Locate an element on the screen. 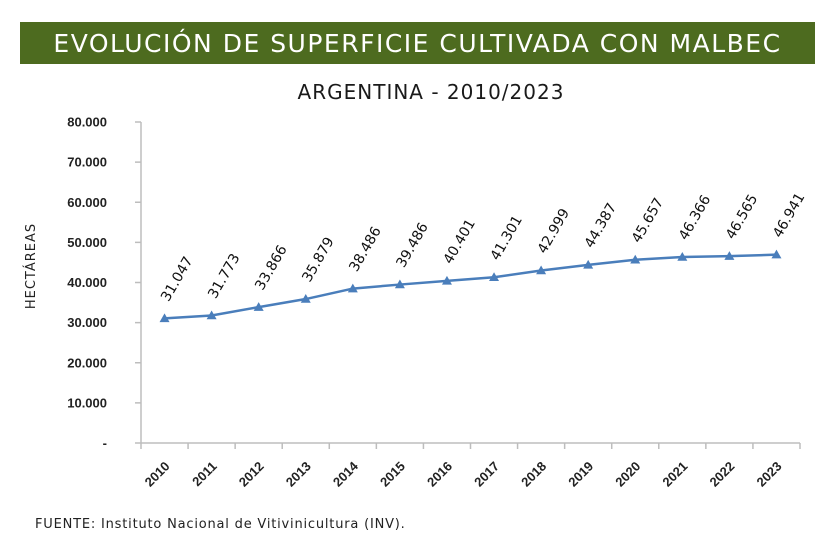  x-tick-label: 2015 is located at coordinates (392, 474).